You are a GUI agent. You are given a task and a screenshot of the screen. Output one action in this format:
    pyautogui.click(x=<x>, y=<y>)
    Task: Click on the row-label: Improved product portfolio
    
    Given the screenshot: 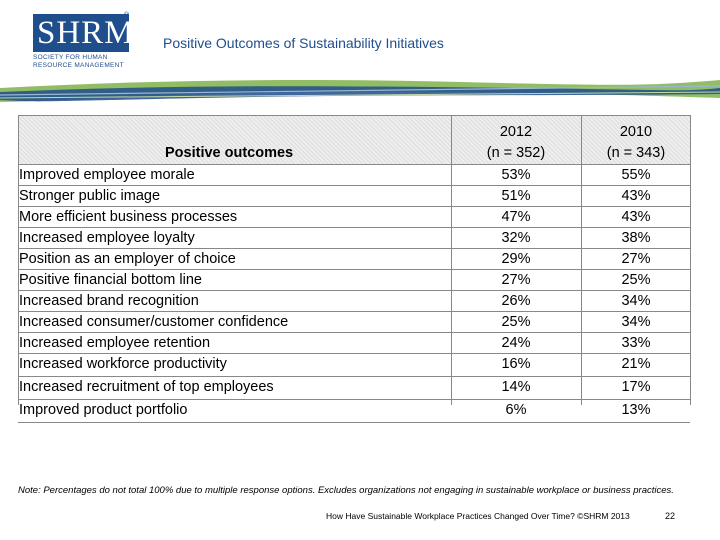 What is the action you would take?
    pyautogui.click(x=103, y=410)
    